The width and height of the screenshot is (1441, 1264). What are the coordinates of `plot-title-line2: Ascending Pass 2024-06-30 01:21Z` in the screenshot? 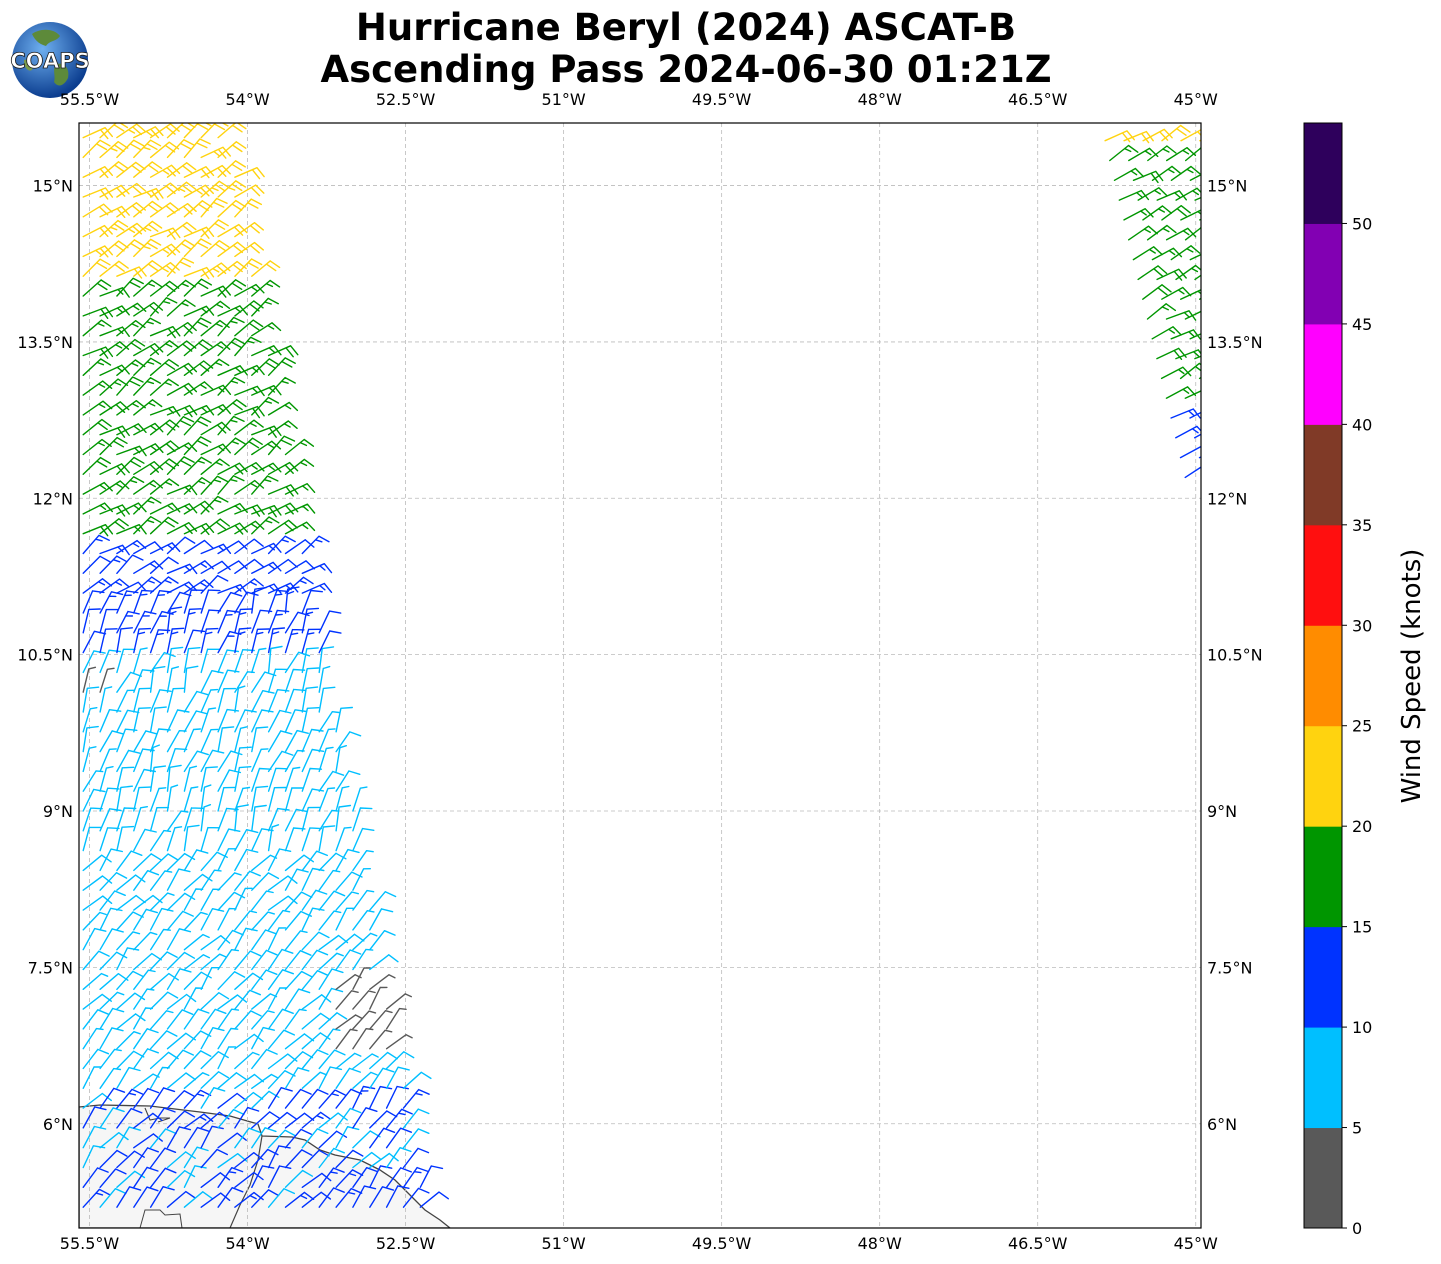 It's located at (686, 69).